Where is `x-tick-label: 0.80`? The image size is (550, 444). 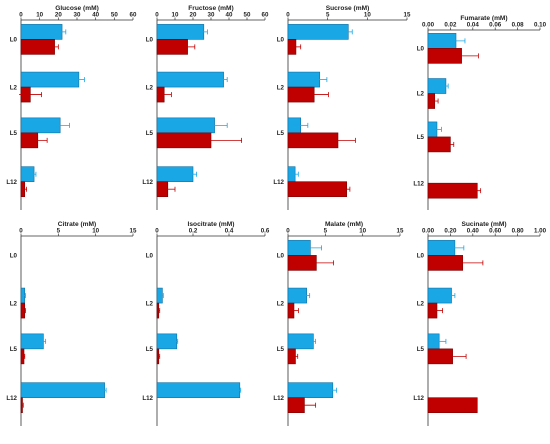
x-tick-label: 0.80 is located at coordinates (518, 231).